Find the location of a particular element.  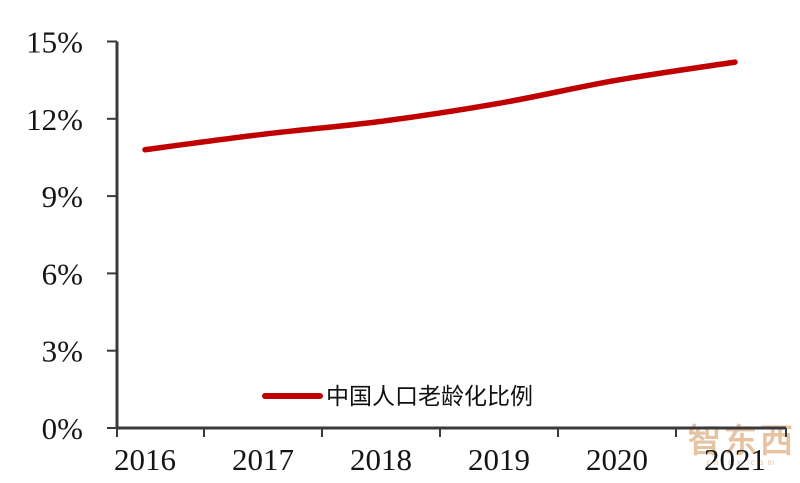

x-axis-labels: 2016 2017 2018 2019 2020 2021 is located at coordinates (440, 459).